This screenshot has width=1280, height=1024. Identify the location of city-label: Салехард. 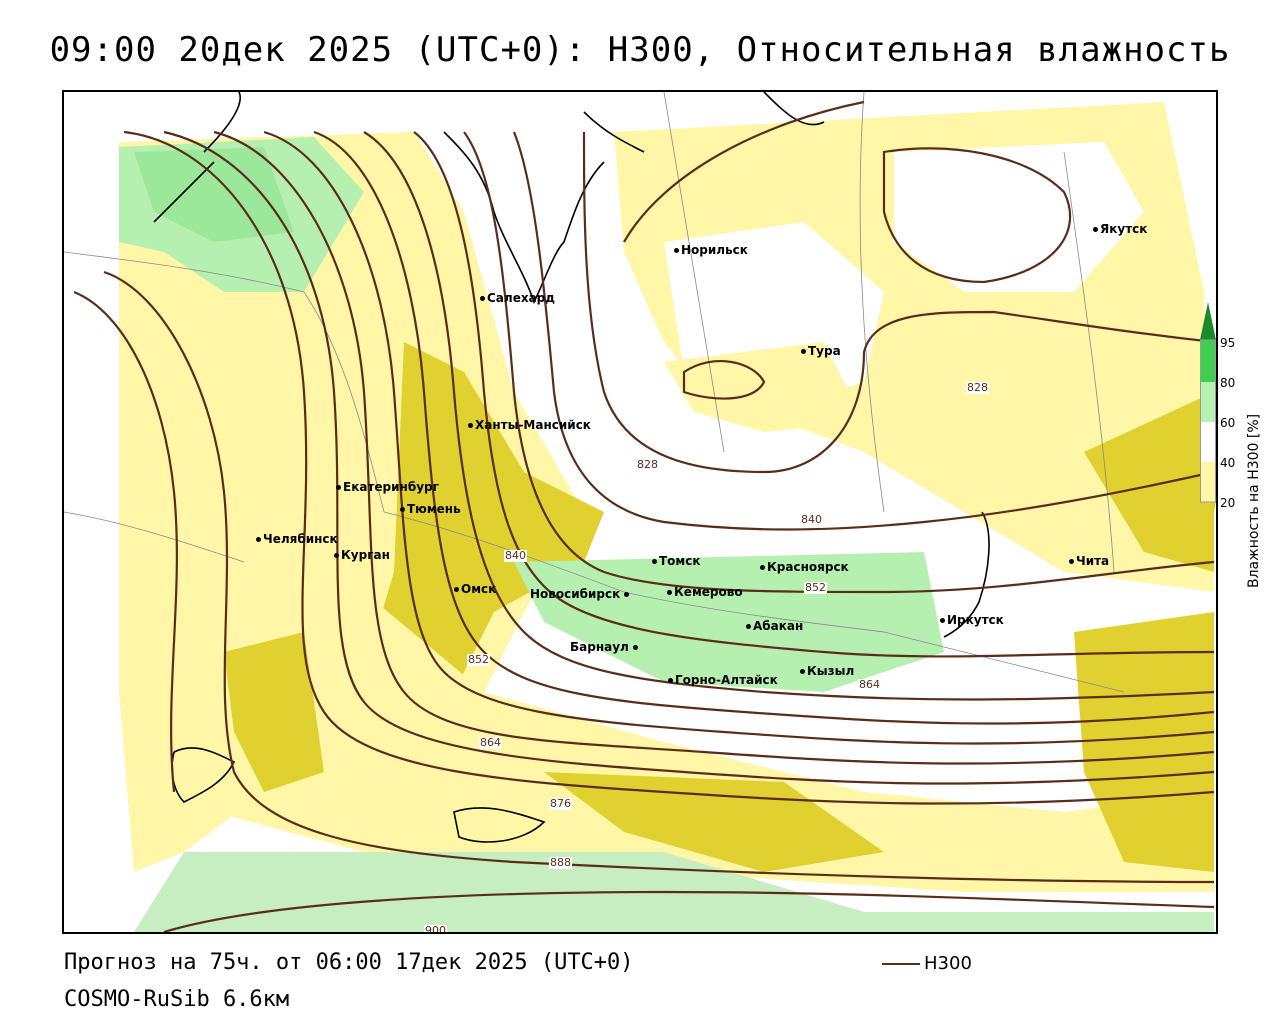
(521, 298).